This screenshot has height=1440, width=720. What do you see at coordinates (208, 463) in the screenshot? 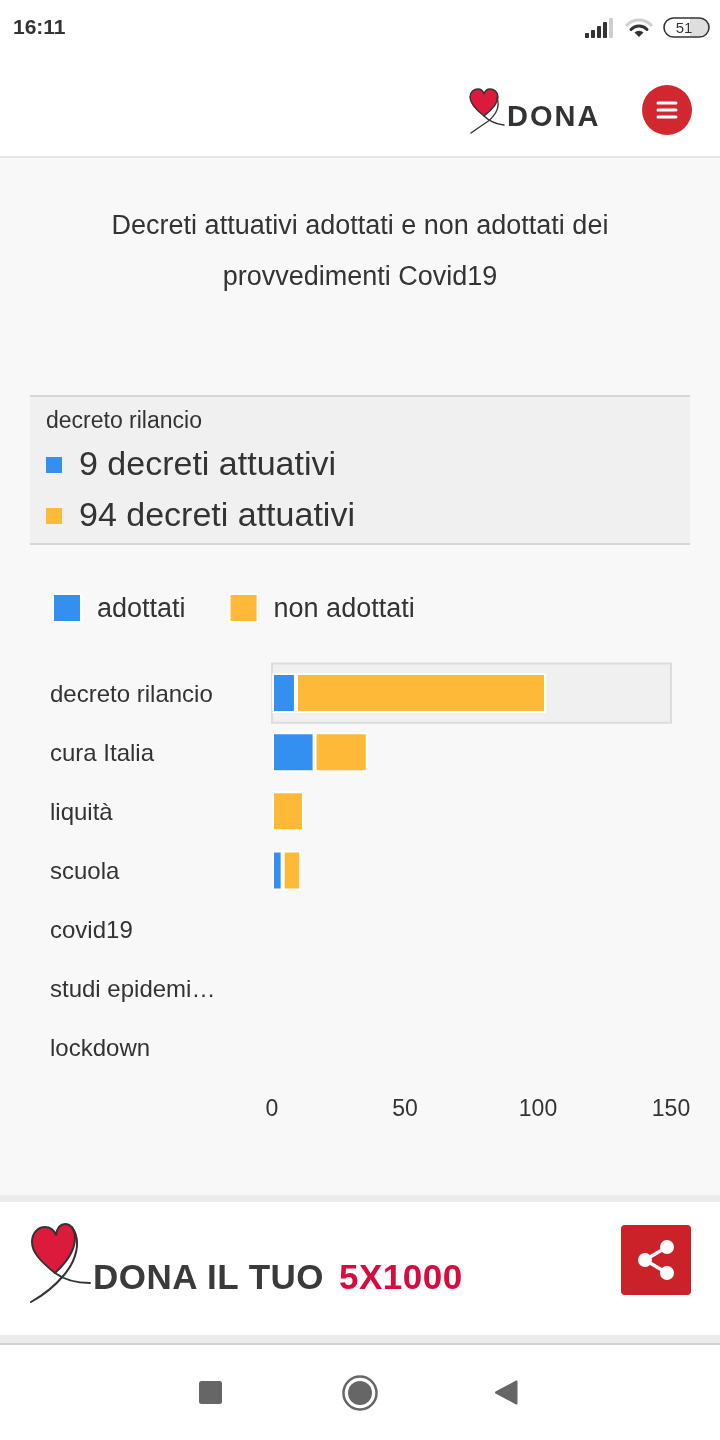
I see `text: 9 decreti attuativi` at bounding box center [208, 463].